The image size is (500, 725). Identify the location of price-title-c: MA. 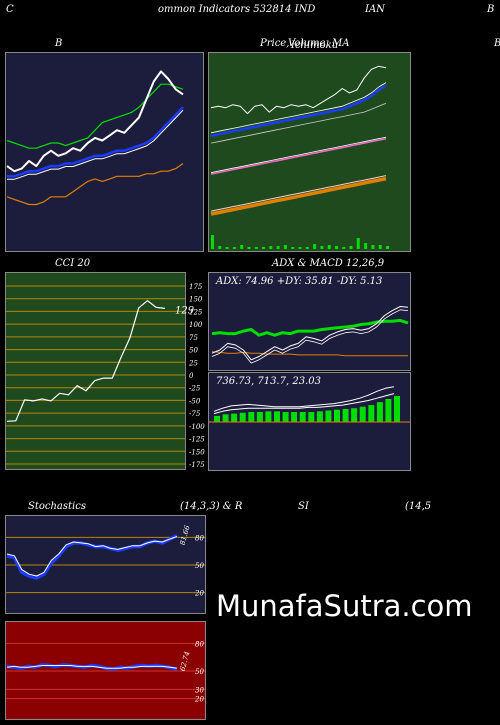
(341, 43).